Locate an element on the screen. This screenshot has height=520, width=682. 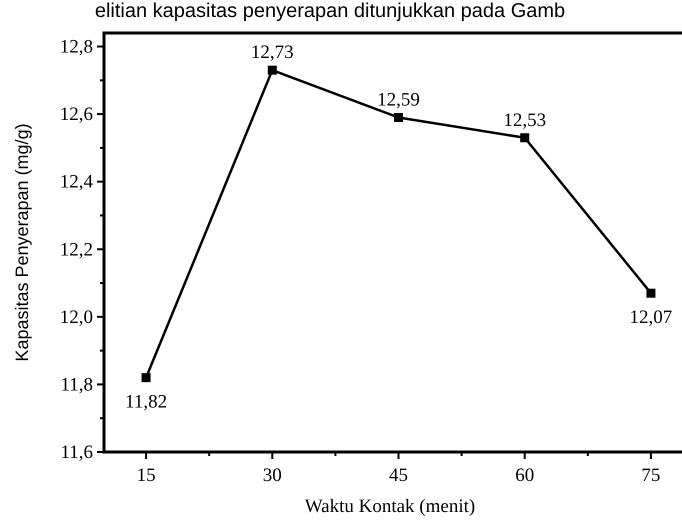
data-label: 12,73 is located at coordinates (272, 53).